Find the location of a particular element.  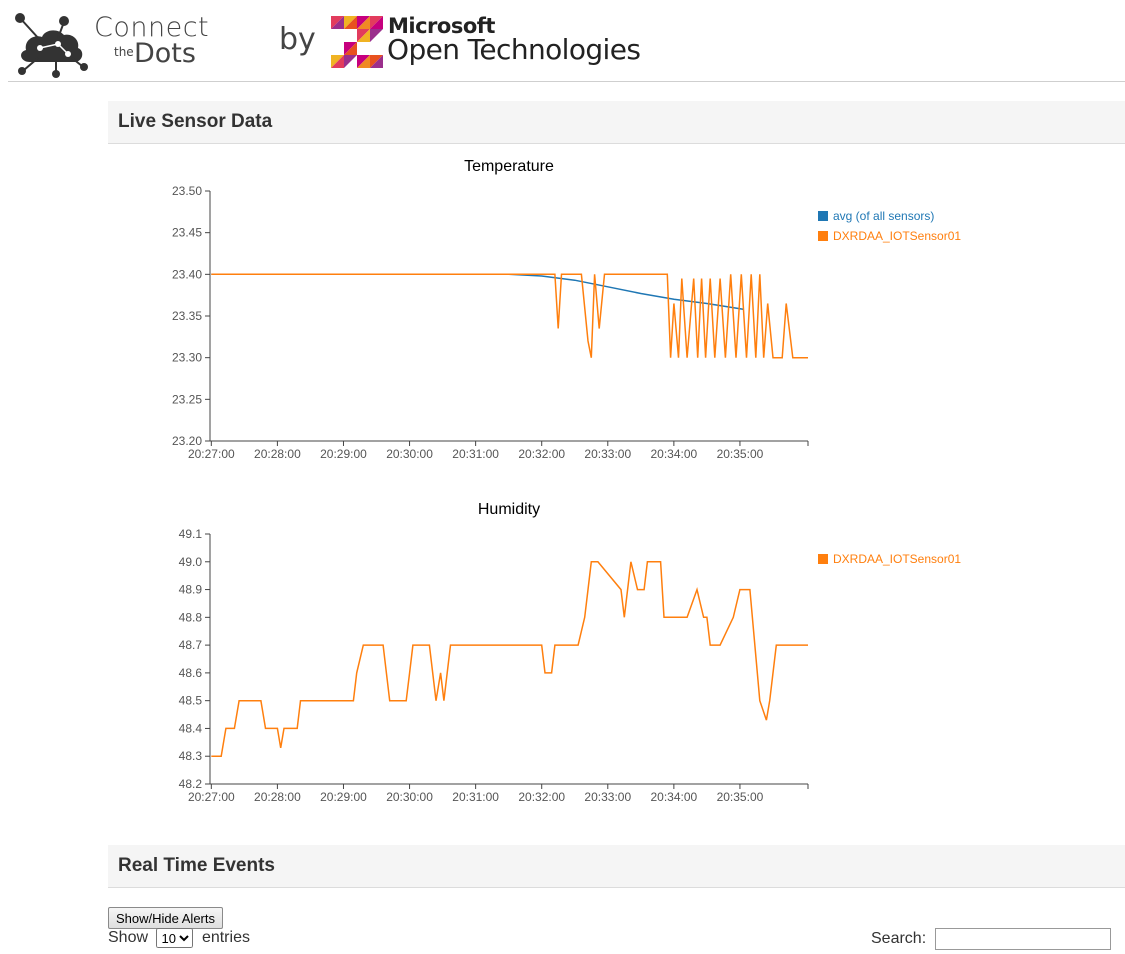

open-technologies-label: Open Technologies is located at coordinates (514, 49).